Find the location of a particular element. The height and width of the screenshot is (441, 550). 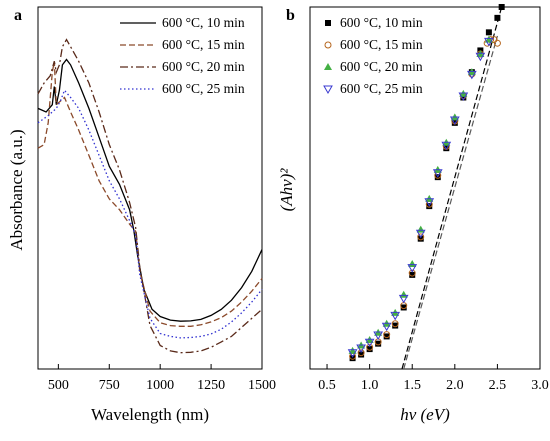

panel-a-y-axis-label: Absorbance (a.u.) is located at coordinates (16, 189).